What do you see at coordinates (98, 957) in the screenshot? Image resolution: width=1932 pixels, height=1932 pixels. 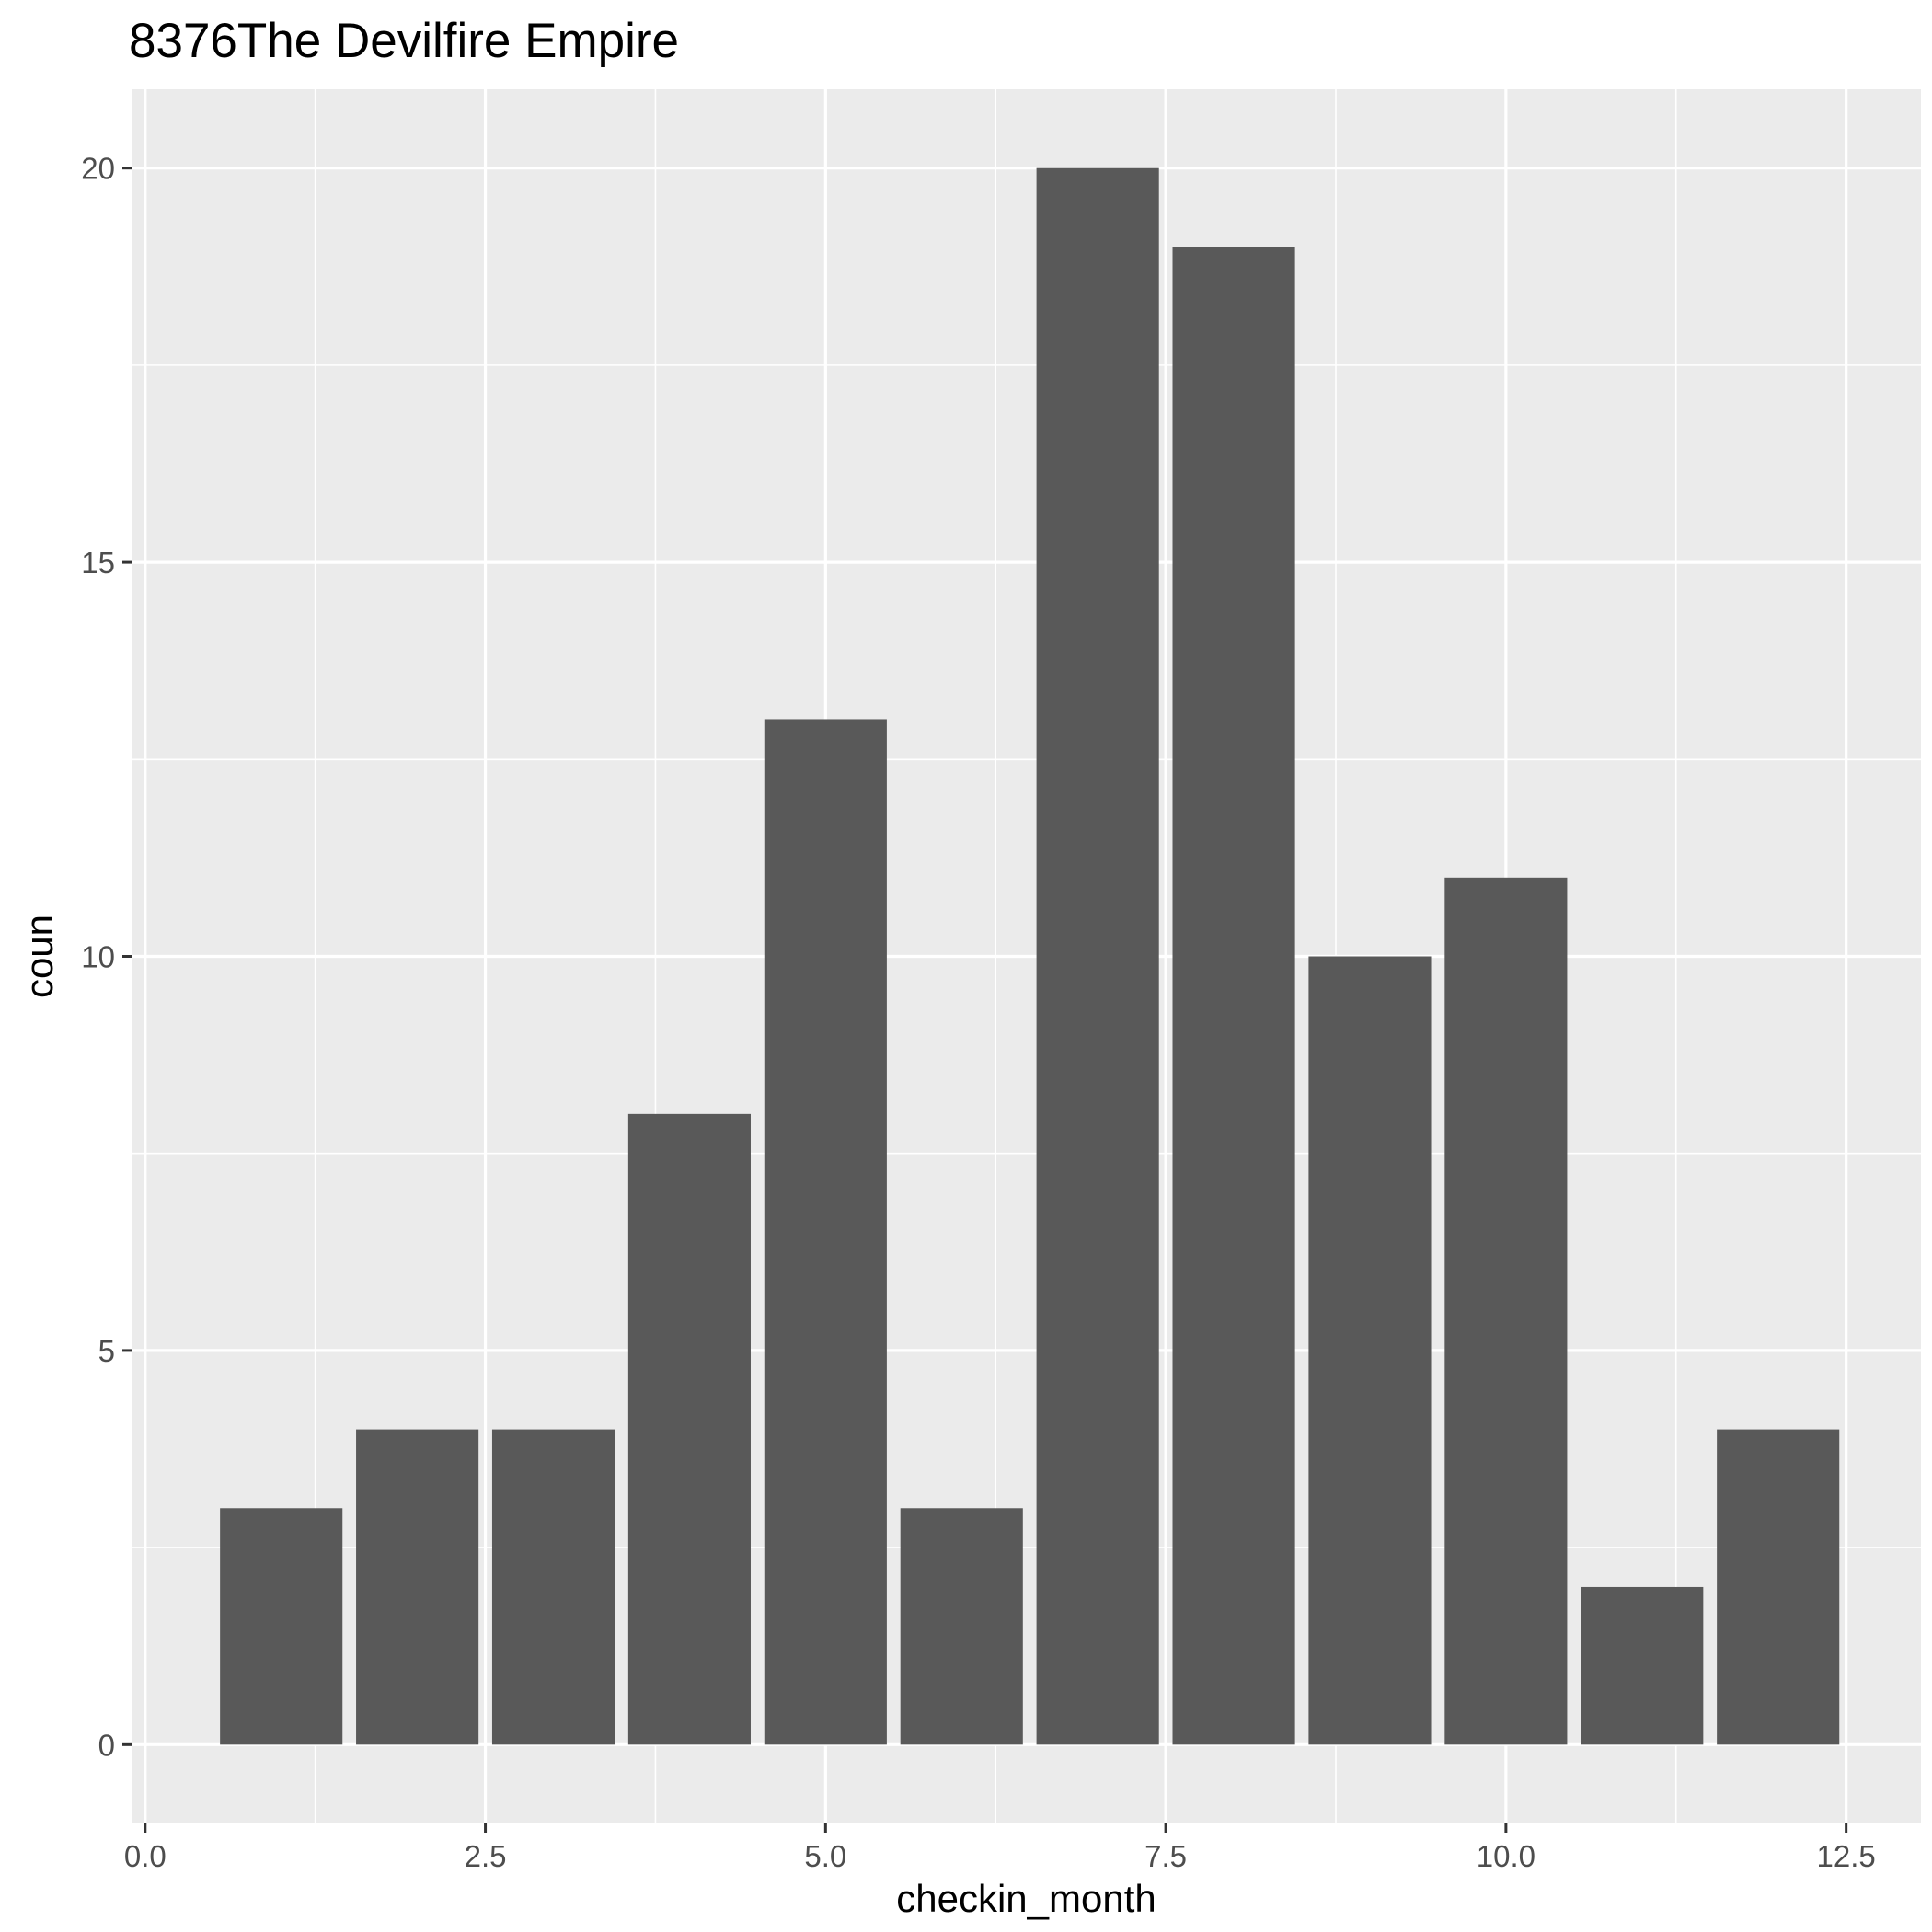 I see `y-tick-label: 10` at bounding box center [98, 957].